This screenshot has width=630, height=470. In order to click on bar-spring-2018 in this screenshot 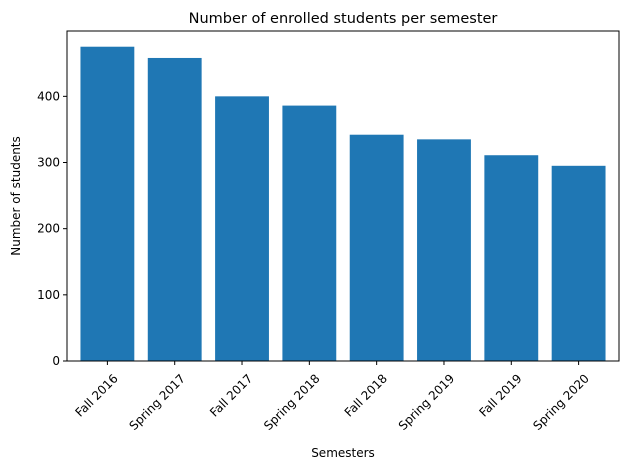, I will do `click(309, 233)`.